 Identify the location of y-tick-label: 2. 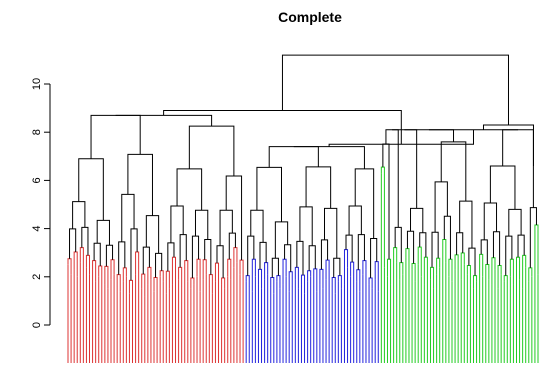
(37, 277).